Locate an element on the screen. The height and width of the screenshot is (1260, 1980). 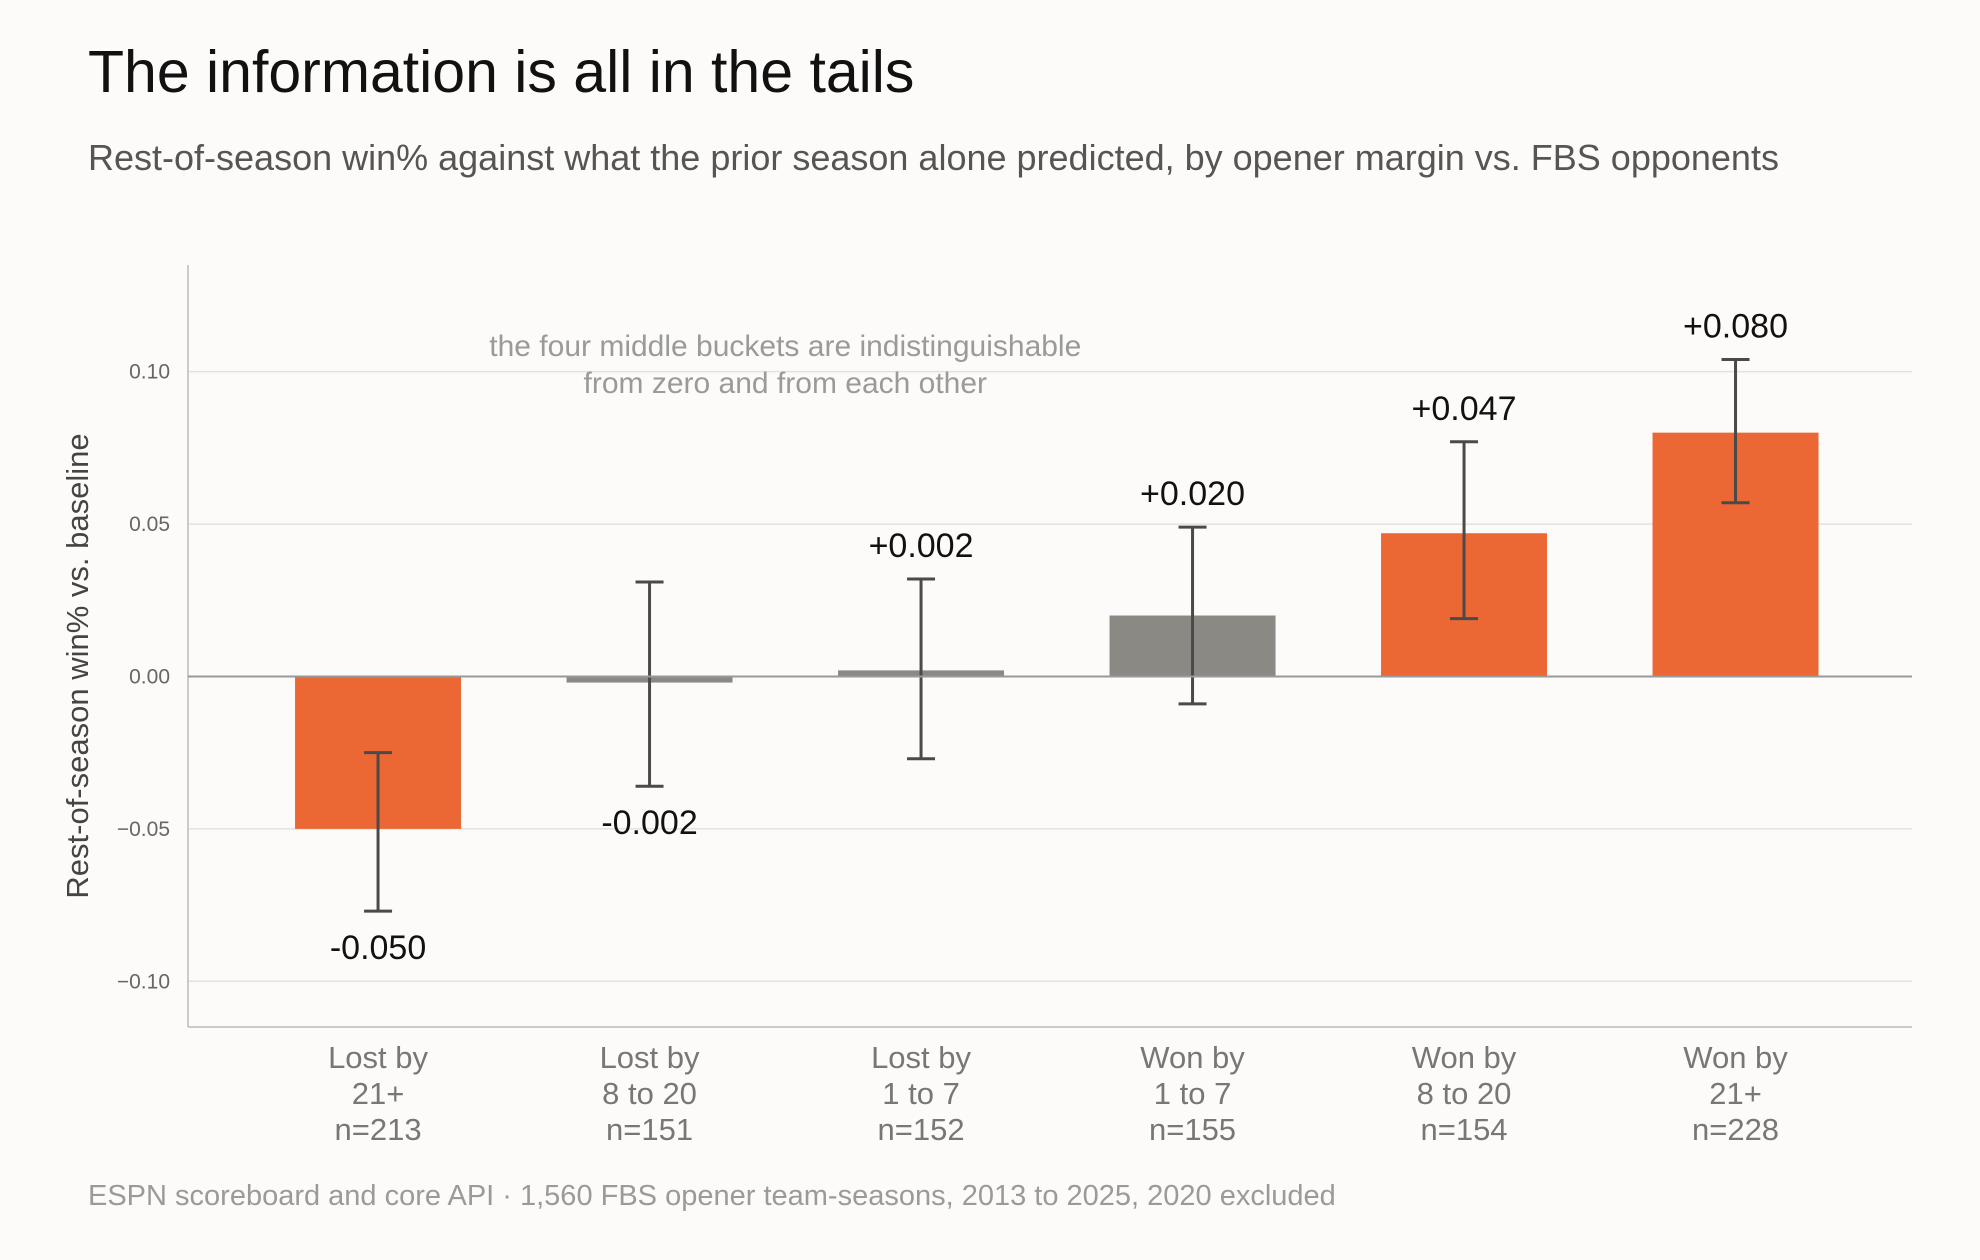
data-label: -0.050 is located at coordinates (378, 948).